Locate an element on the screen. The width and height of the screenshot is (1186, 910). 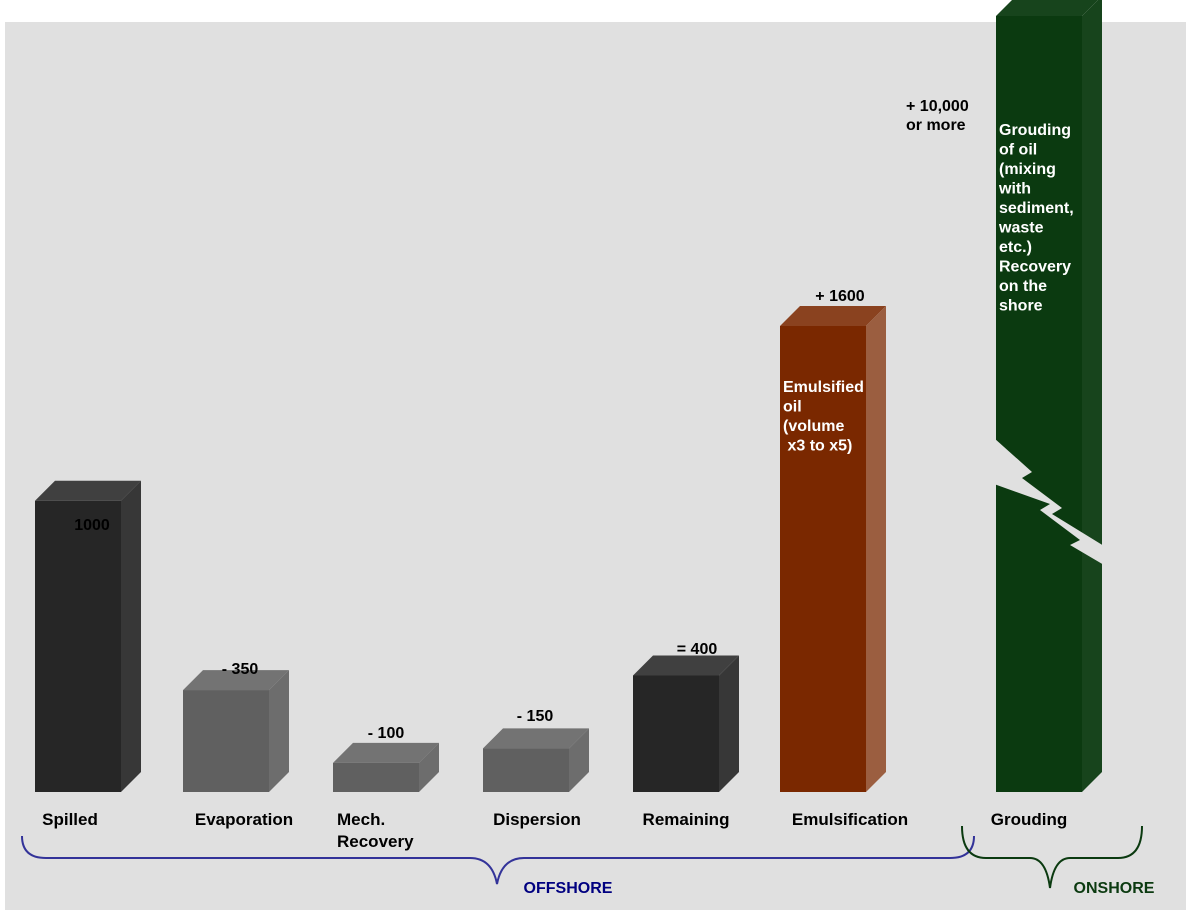
bar-top-grouding is located at coordinates (1047, 8).